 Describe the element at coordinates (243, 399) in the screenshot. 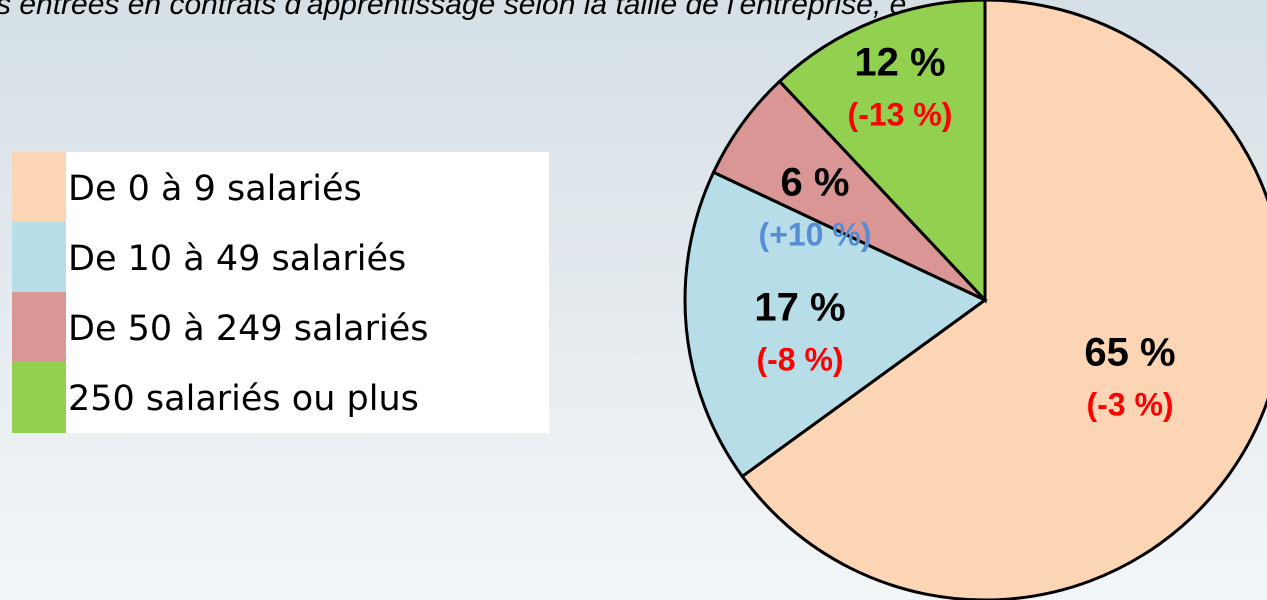

I see `legend-label: 250 salariés ou plus` at that location.